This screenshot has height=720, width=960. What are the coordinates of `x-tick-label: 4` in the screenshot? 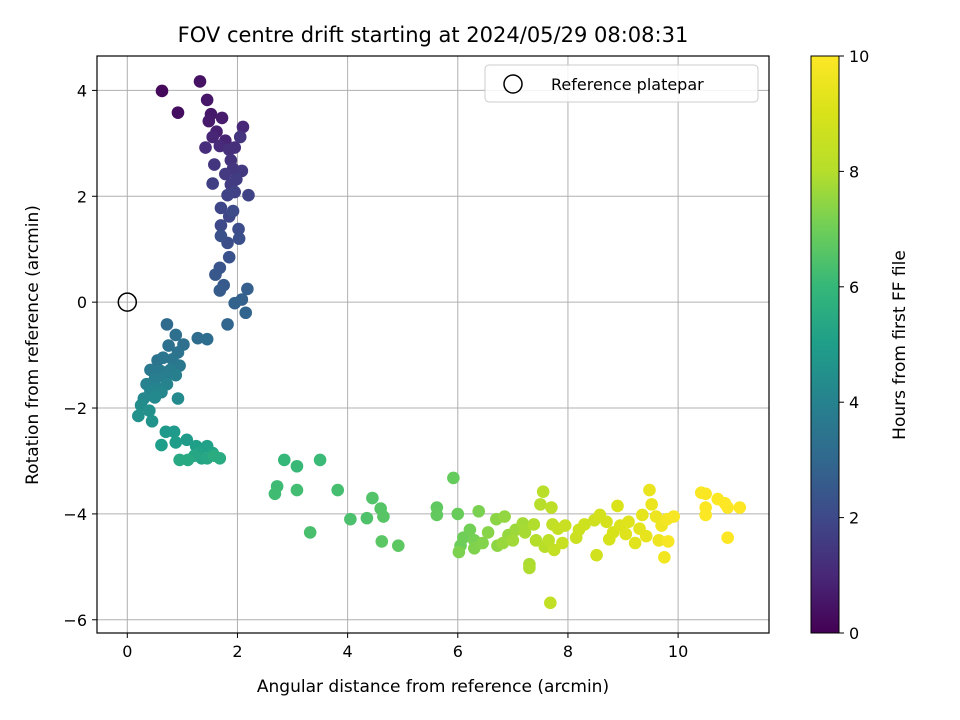 It's located at (348, 651).